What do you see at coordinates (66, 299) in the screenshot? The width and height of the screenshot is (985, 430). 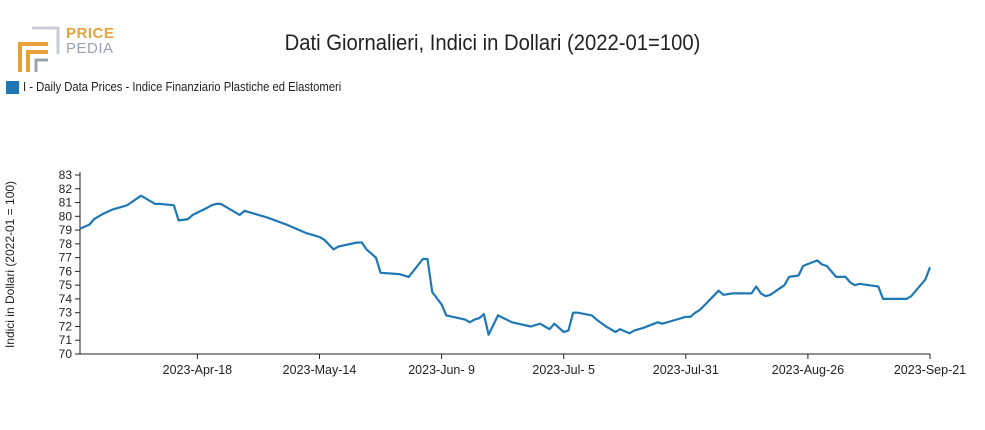 I see `y-tick-label: 74` at bounding box center [66, 299].